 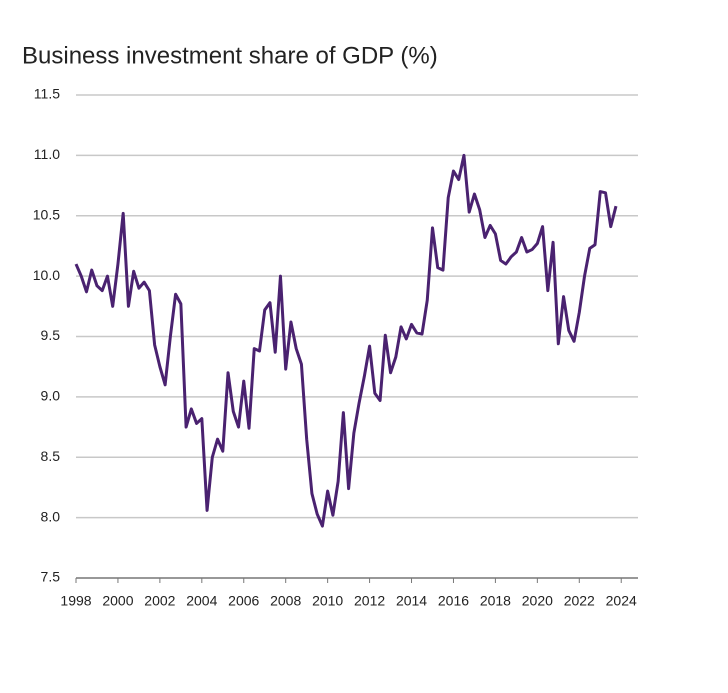 I want to click on x-tick-label: 2020, so click(x=537, y=601).